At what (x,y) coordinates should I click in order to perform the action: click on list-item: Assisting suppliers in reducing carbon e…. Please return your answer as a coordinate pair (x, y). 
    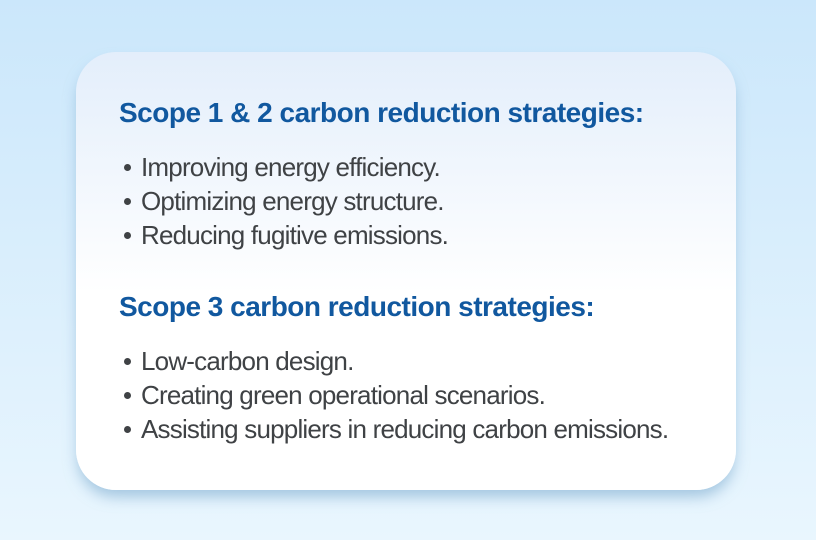
    Looking at the image, I should click on (408, 429).